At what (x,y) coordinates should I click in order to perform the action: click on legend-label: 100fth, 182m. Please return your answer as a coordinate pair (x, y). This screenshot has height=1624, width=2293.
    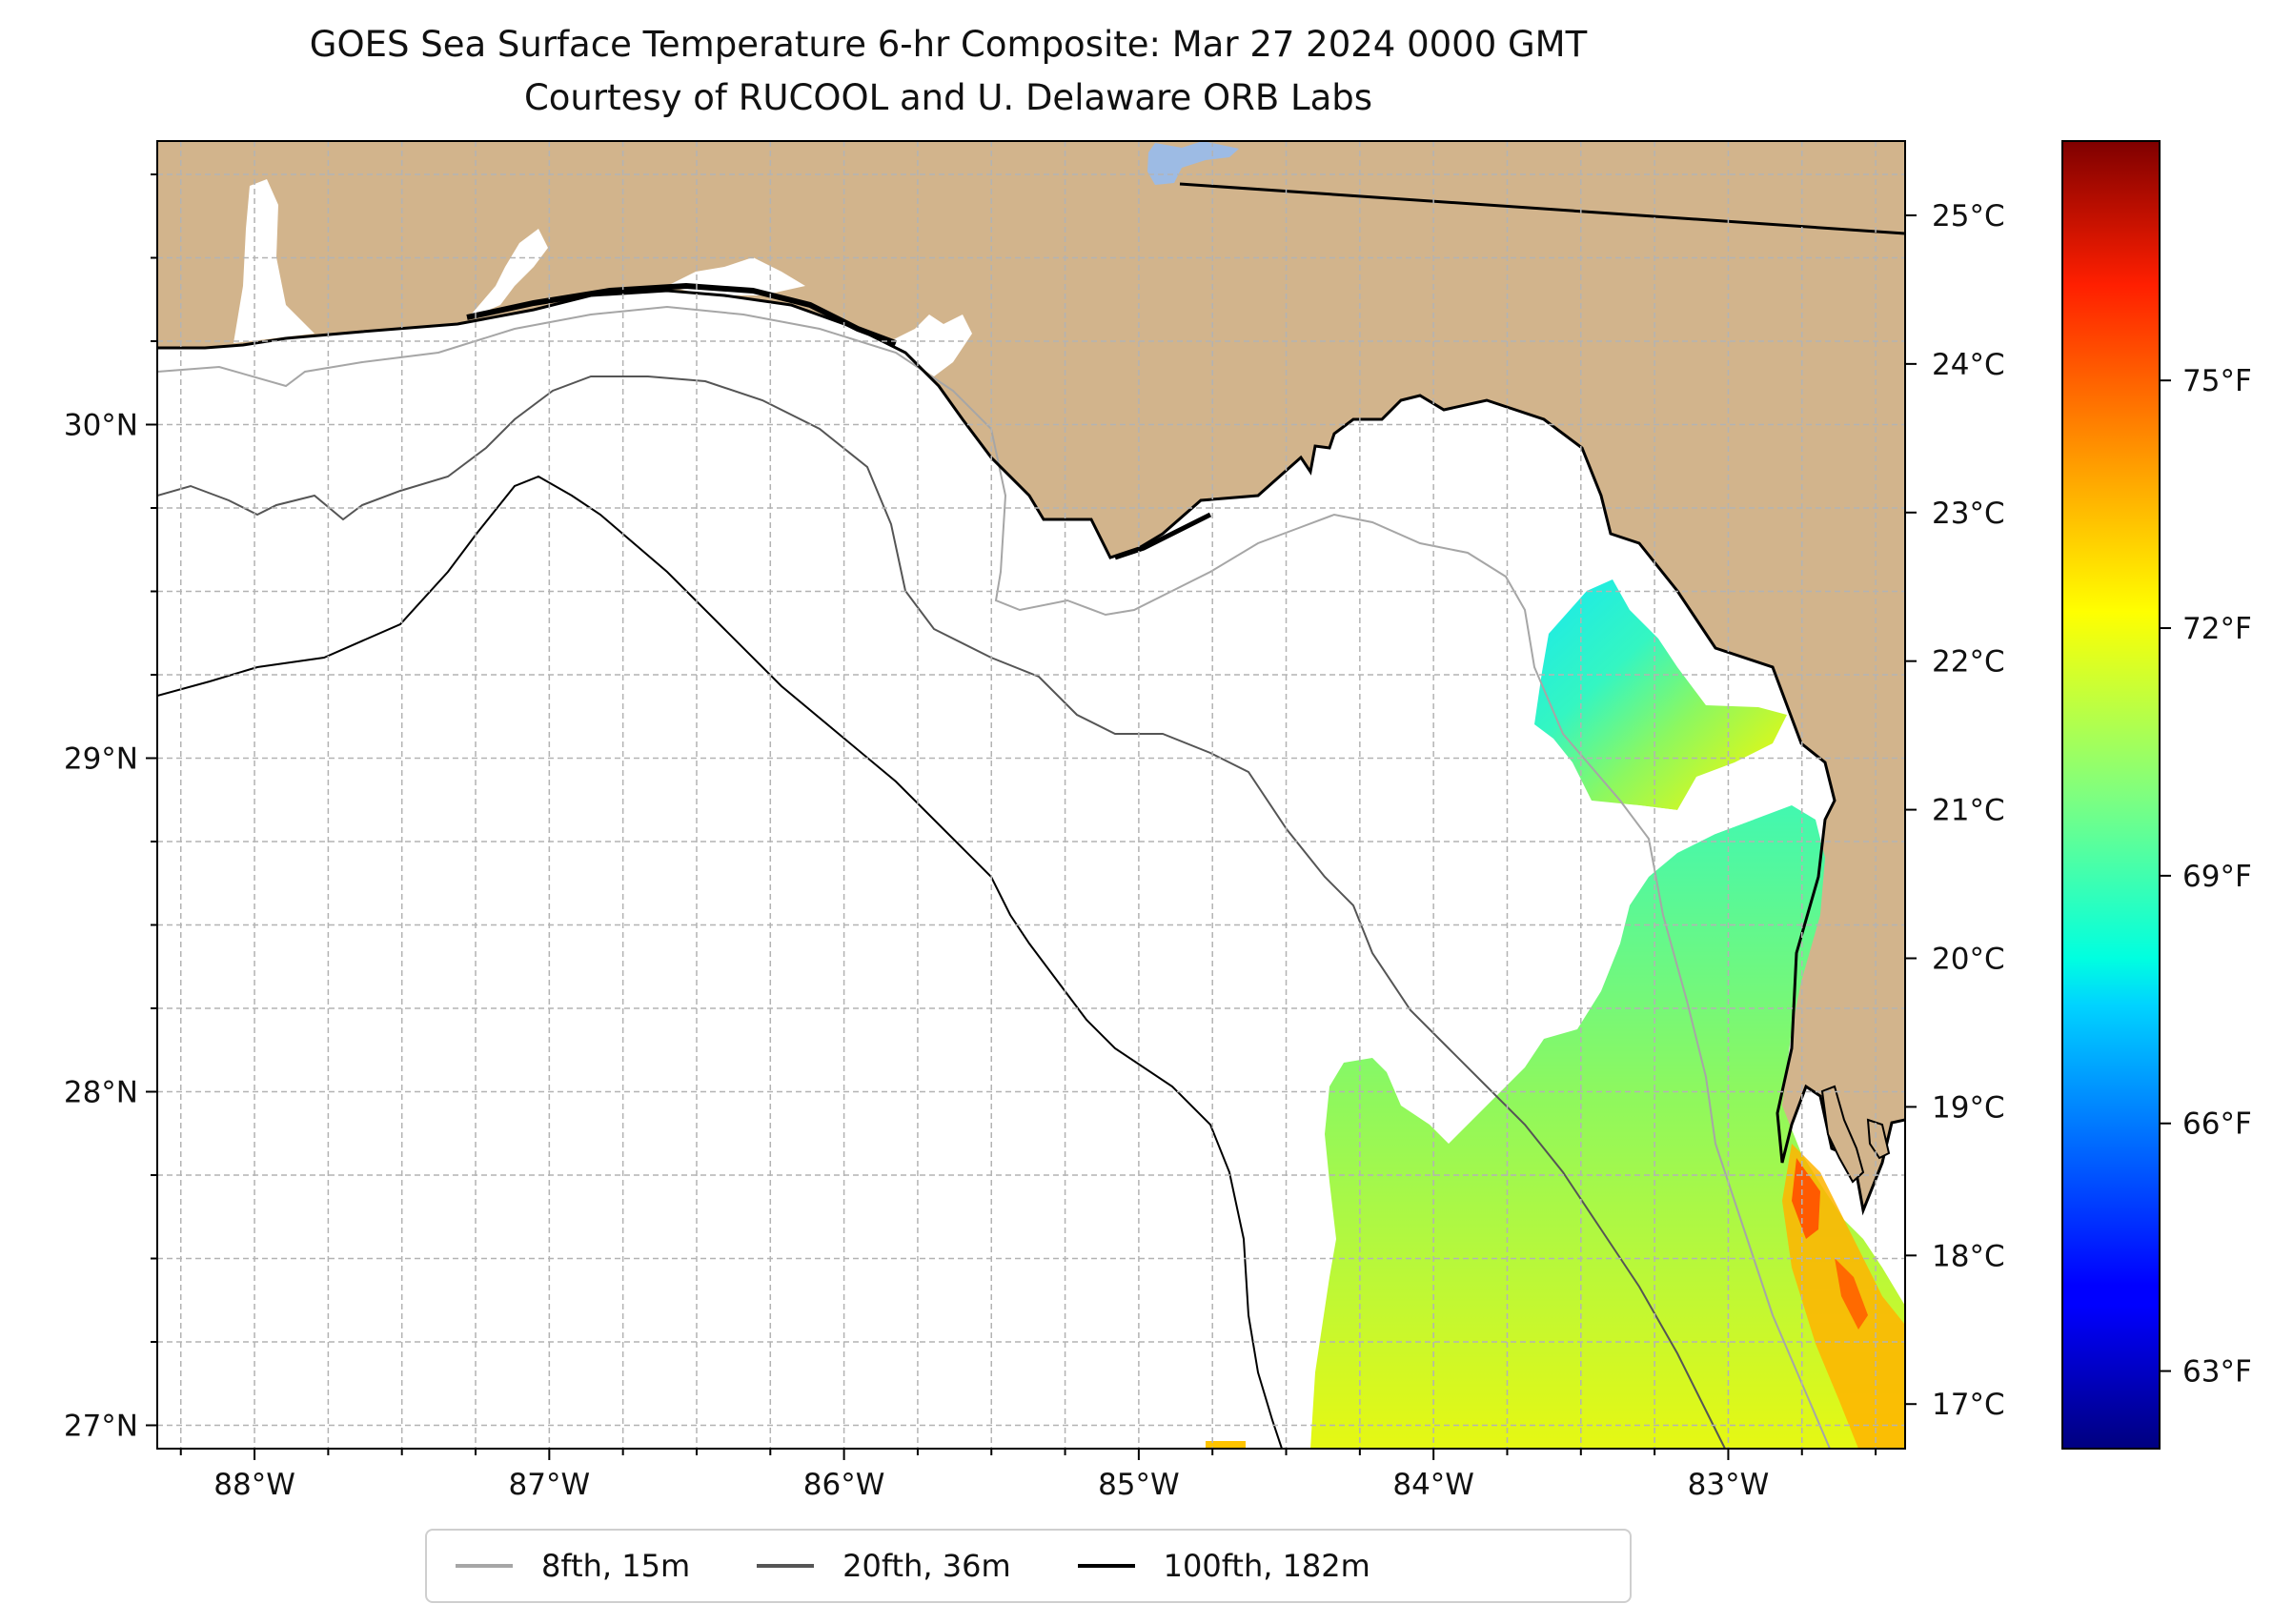
    Looking at the image, I should click on (1267, 1566).